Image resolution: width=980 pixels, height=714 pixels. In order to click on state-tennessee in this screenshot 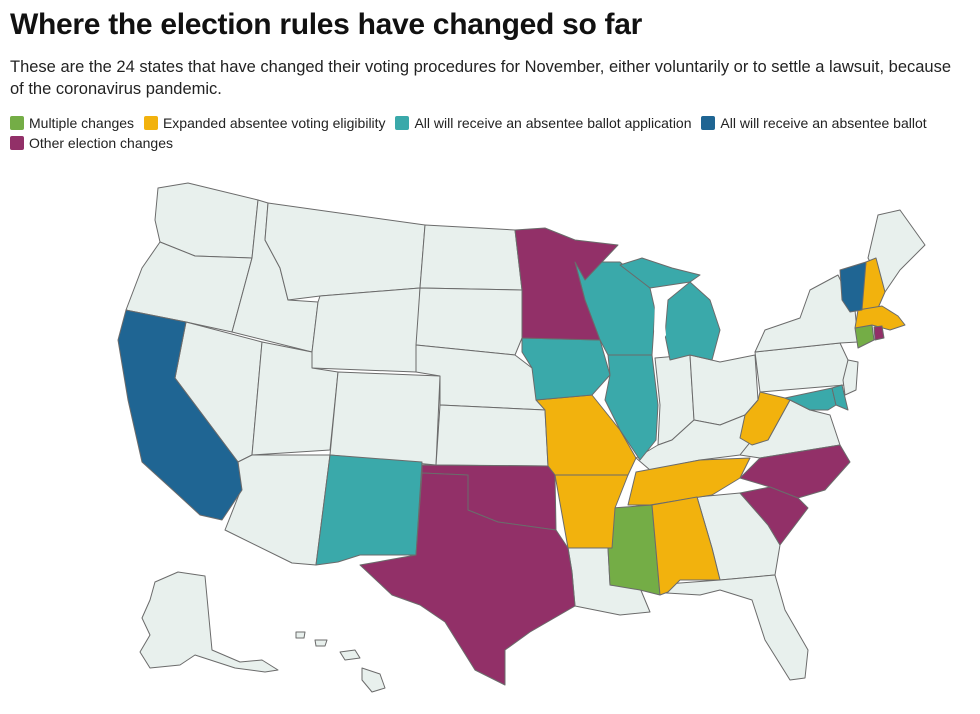, I will do `click(689, 481)`.